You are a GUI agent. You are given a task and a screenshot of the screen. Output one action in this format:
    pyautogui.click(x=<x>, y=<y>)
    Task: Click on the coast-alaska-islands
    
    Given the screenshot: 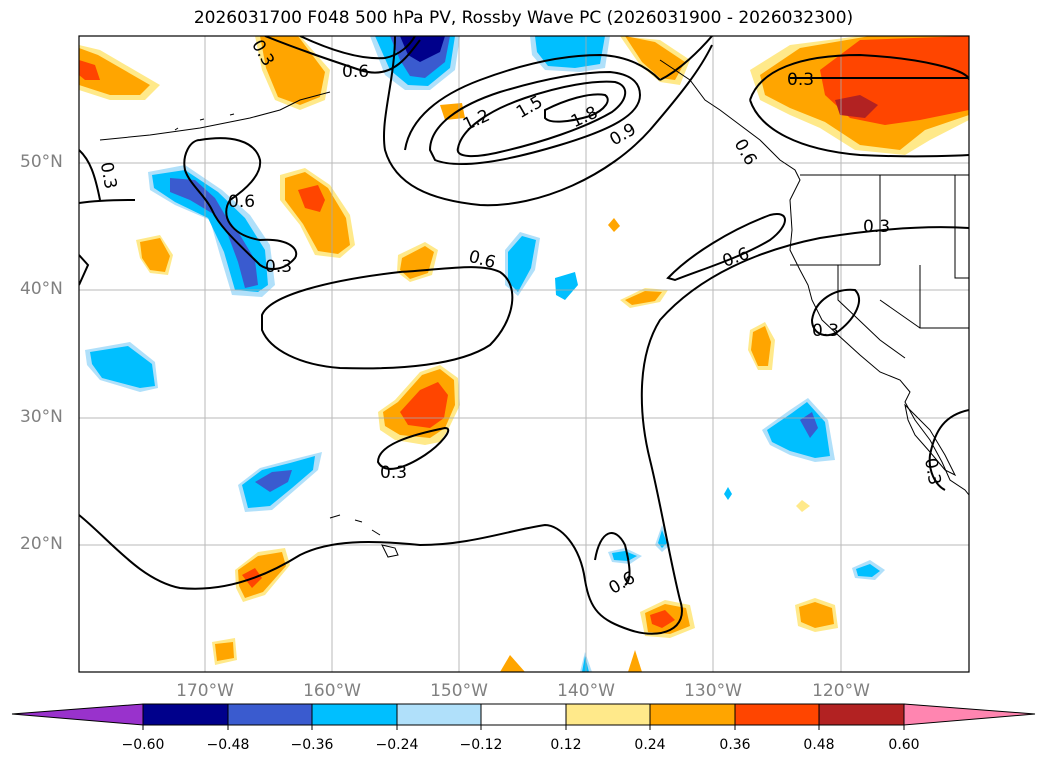 What is the action you would take?
    pyautogui.click(x=204, y=122)
    